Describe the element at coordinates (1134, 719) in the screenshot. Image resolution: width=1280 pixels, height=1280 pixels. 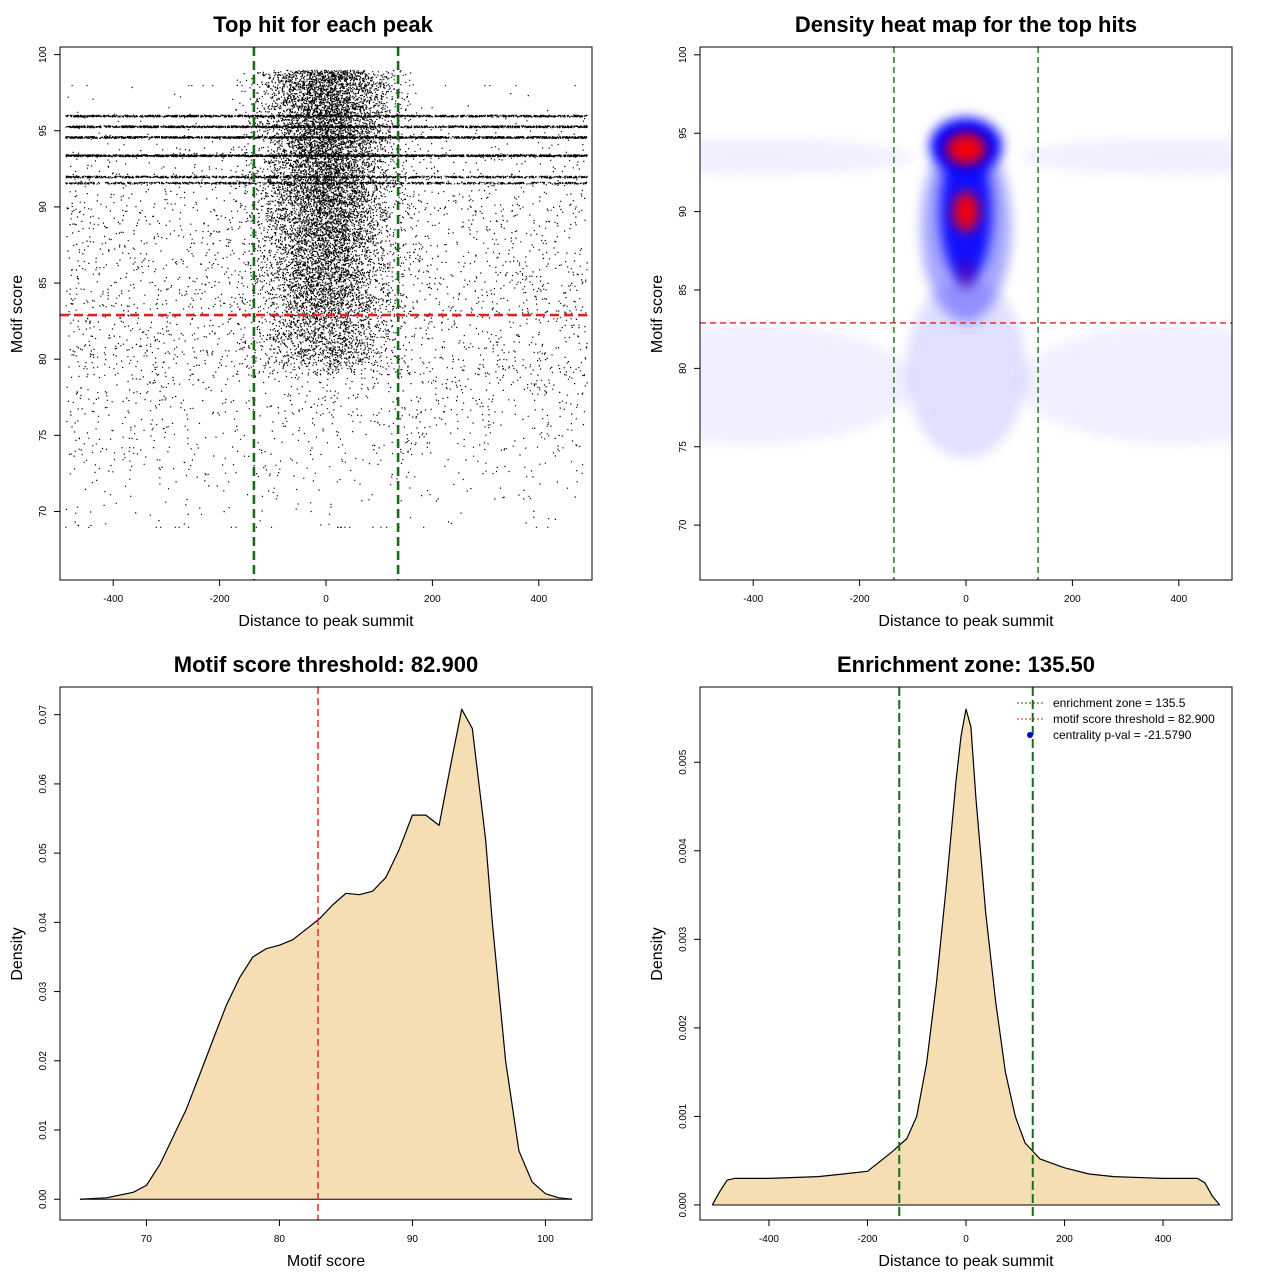
I see `legend-label: motif score threshold = 82.900` at that location.